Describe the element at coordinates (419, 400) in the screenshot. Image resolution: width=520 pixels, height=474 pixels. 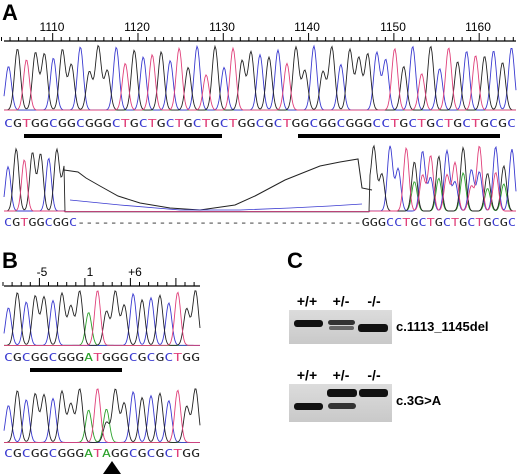
I see `gel2-caption: c.3G>A` at that location.